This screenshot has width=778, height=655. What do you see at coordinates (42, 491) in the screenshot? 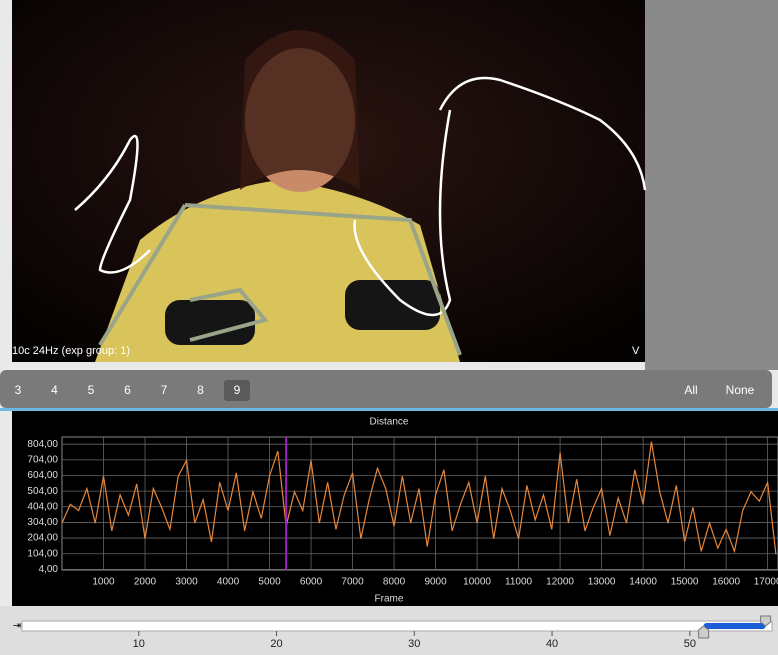
I see `y-tick-label: 504,00` at bounding box center [42, 491].